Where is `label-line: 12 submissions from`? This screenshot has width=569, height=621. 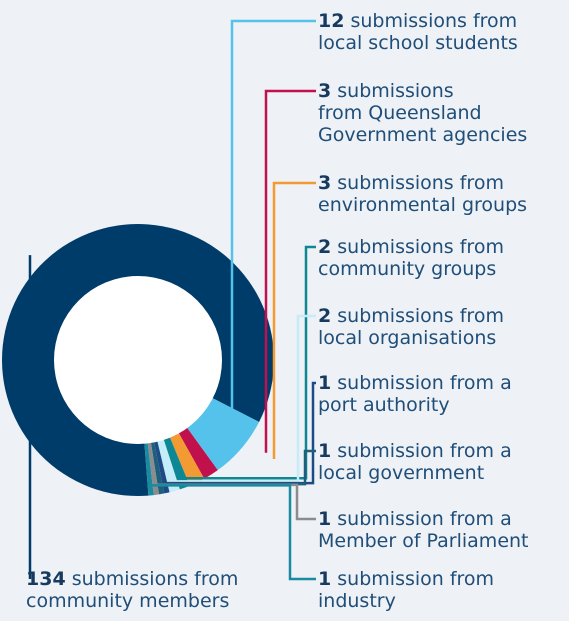 label-line: 12 submissions from is located at coordinates (418, 21).